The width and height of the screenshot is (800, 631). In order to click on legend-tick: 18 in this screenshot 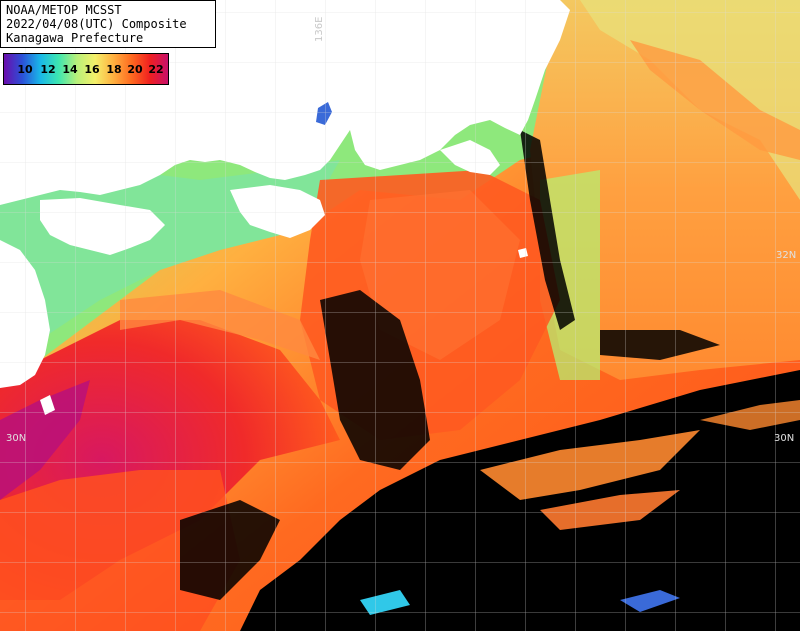, I will do `click(114, 69)`.